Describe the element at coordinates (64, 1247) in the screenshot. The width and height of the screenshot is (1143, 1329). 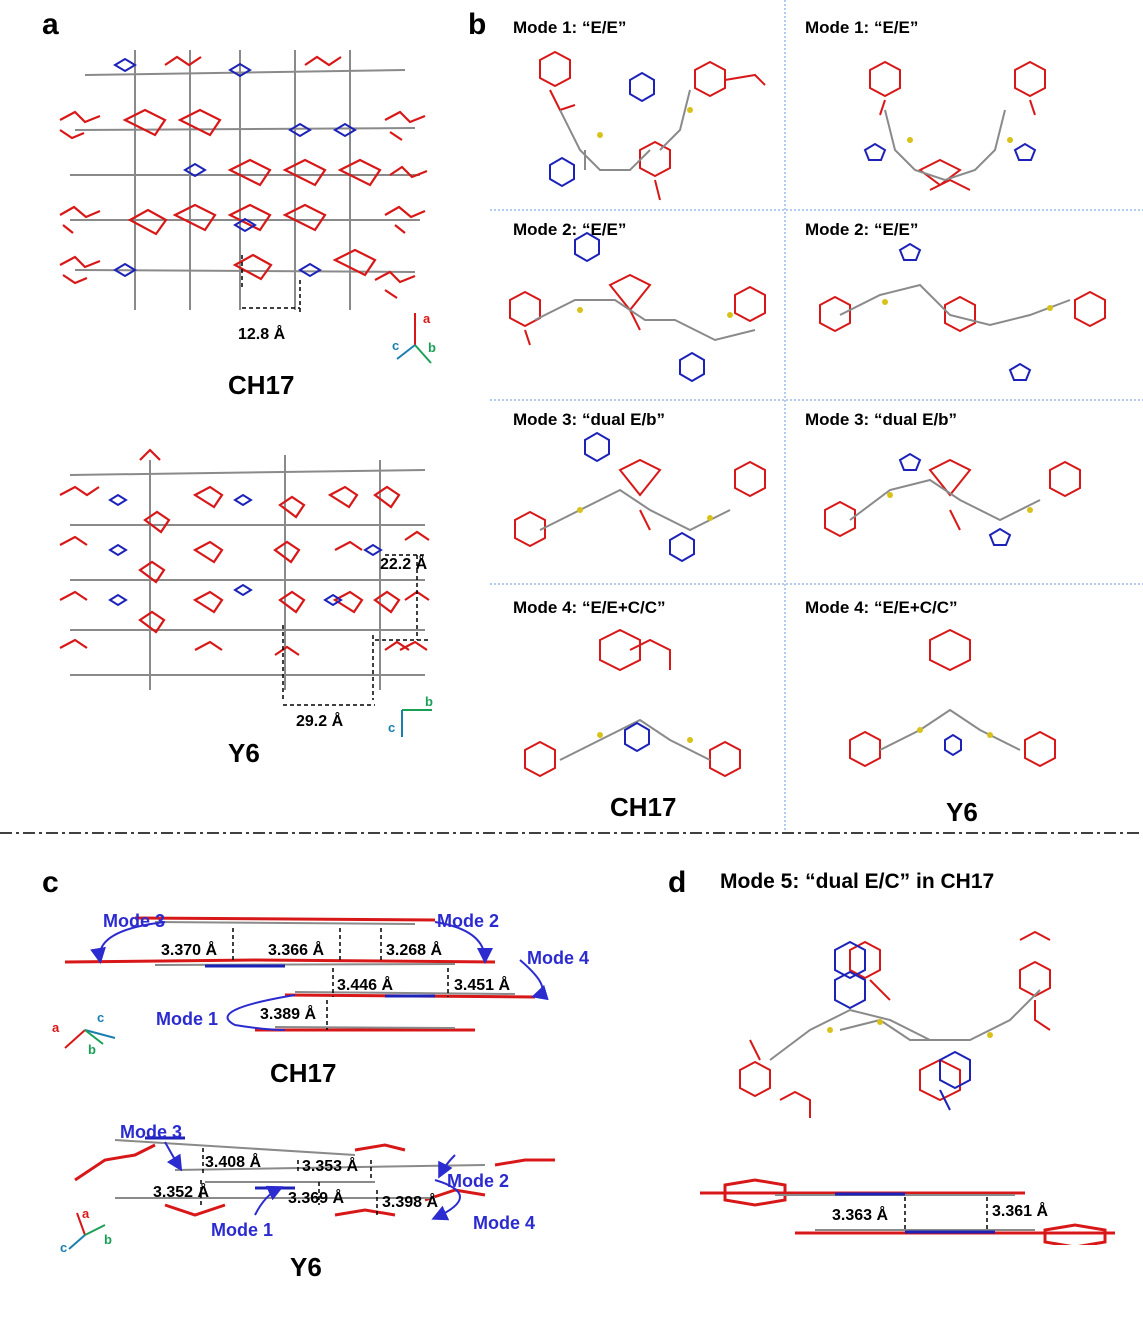
I see `c-y6-axis-c: c` at that location.